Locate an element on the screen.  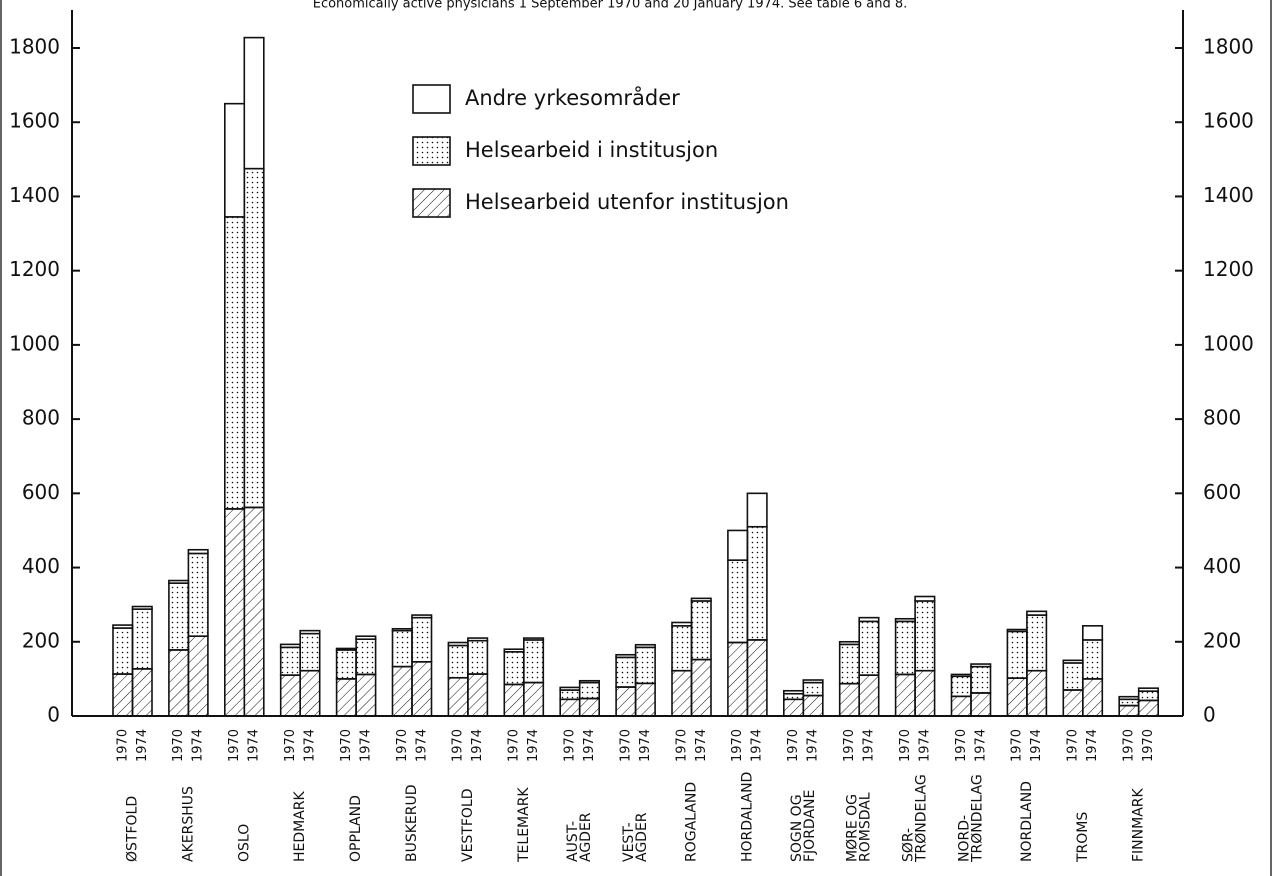
y-tick-label: 200 is located at coordinates (41, 640).